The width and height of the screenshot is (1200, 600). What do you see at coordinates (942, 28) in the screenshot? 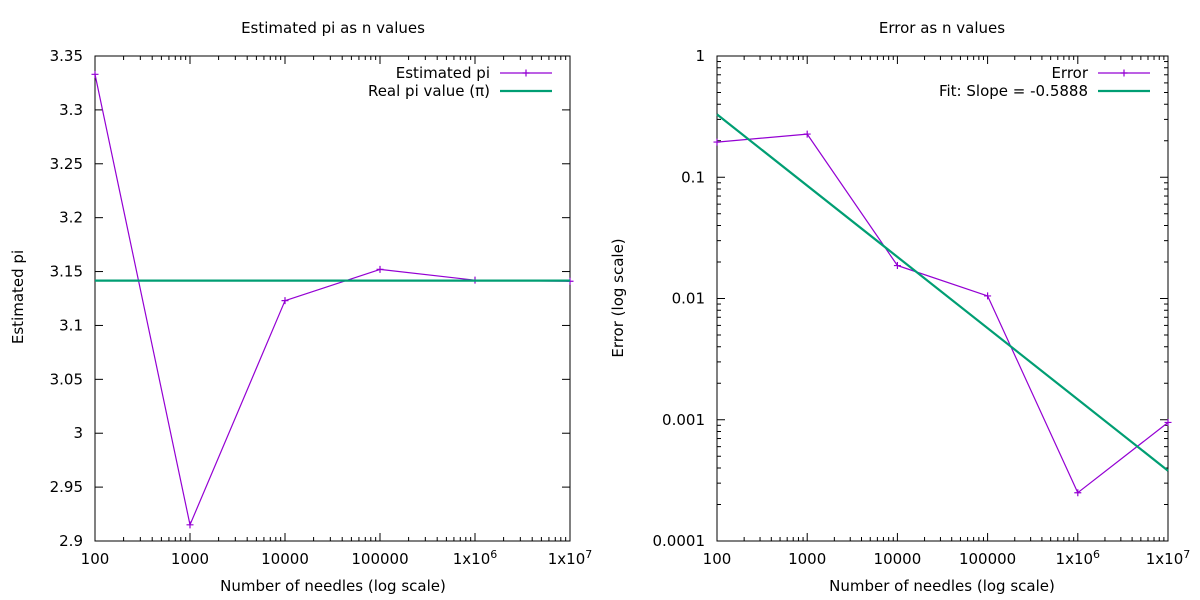
I see `chart-title: Error as n values` at bounding box center [942, 28].